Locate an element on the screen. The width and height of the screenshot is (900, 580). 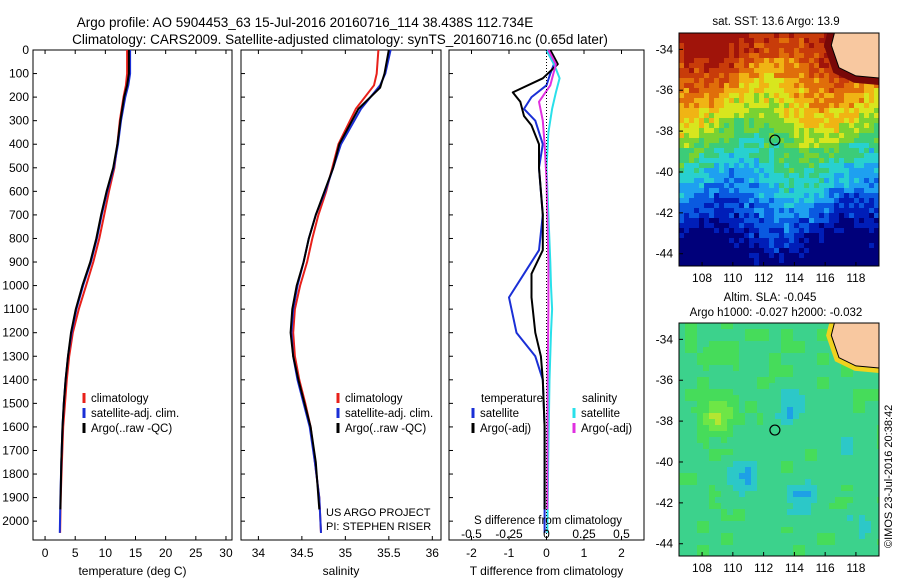
y-tick-label: 1000 is located at coordinates (15, 286).